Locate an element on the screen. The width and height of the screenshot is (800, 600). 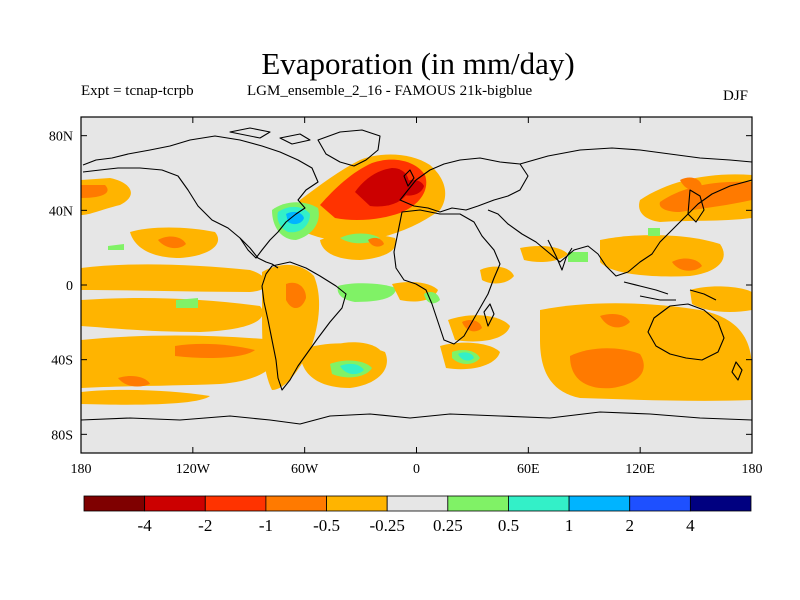
colorbar-level-label: -4 is located at coordinates (145, 525).